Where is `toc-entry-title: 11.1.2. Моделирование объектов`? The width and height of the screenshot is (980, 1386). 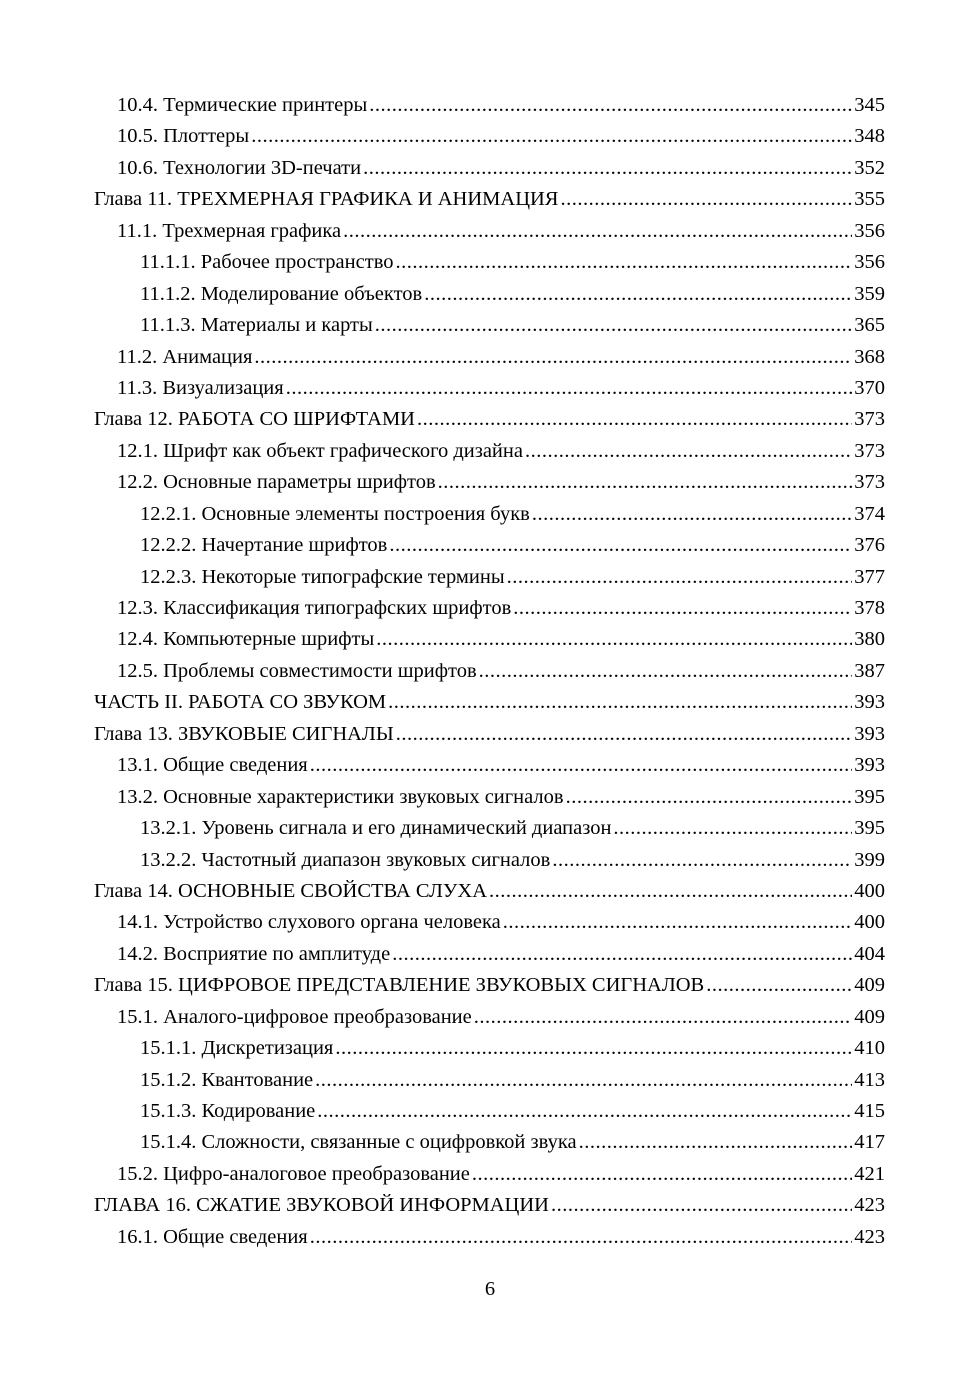
toc-entry-title: 11.1.2. Моделирование объектов is located at coordinates (281, 293).